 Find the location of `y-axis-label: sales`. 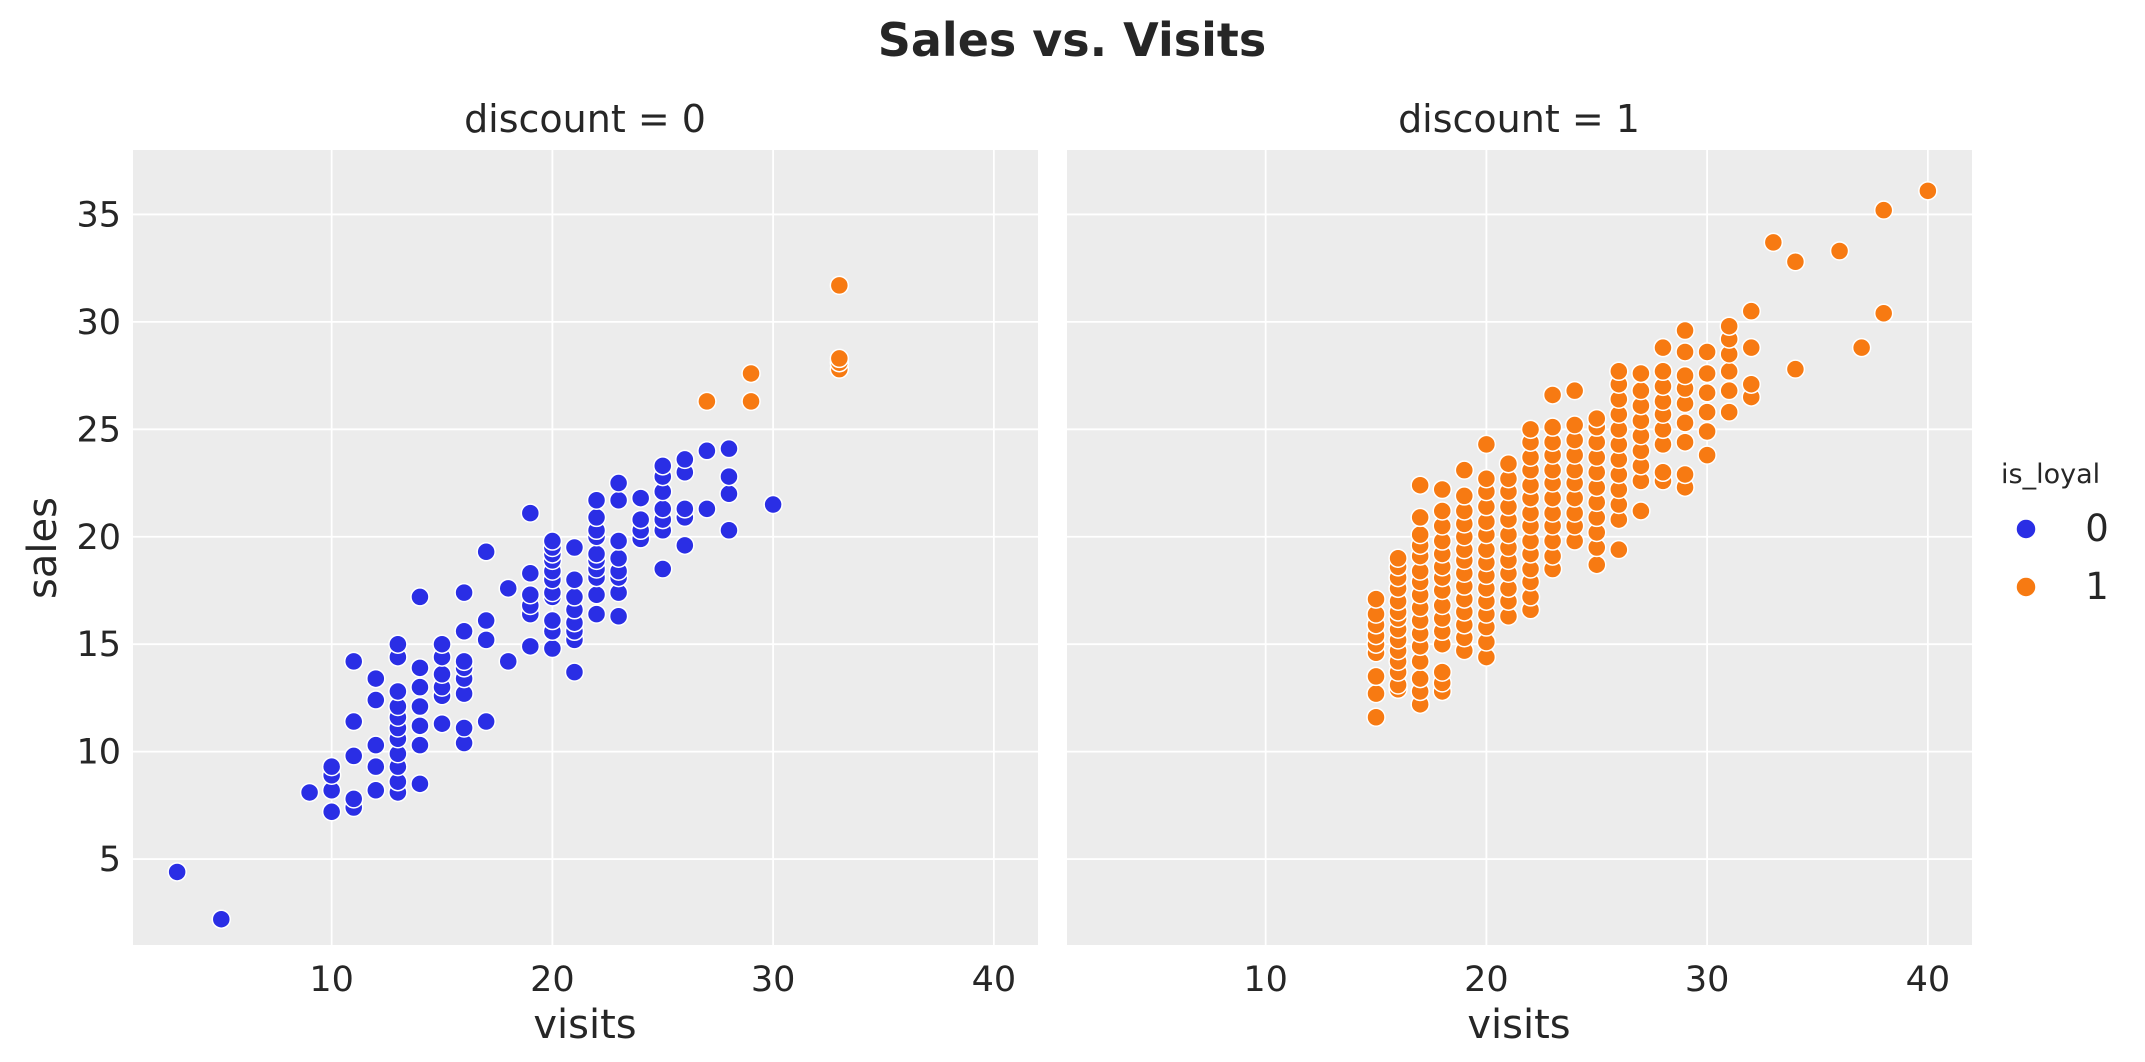

y-axis-label: sales is located at coordinates (43, 548).